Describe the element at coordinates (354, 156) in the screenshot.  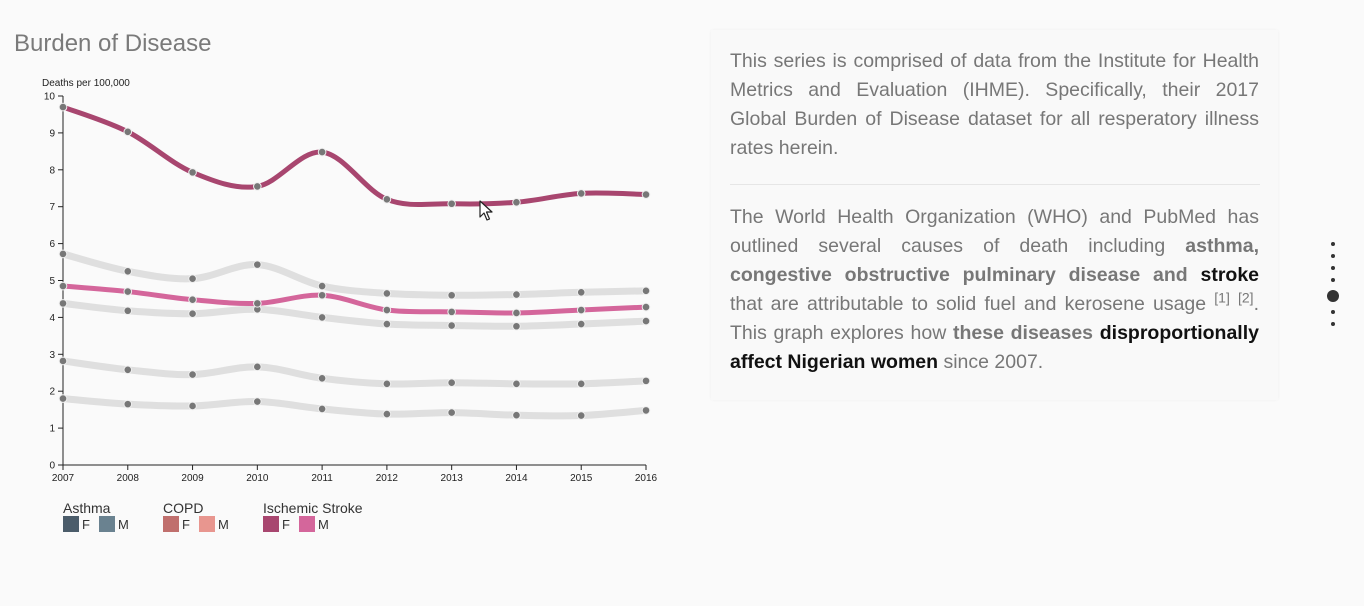
I see `series-line-ischemic-stroke-f` at that location.